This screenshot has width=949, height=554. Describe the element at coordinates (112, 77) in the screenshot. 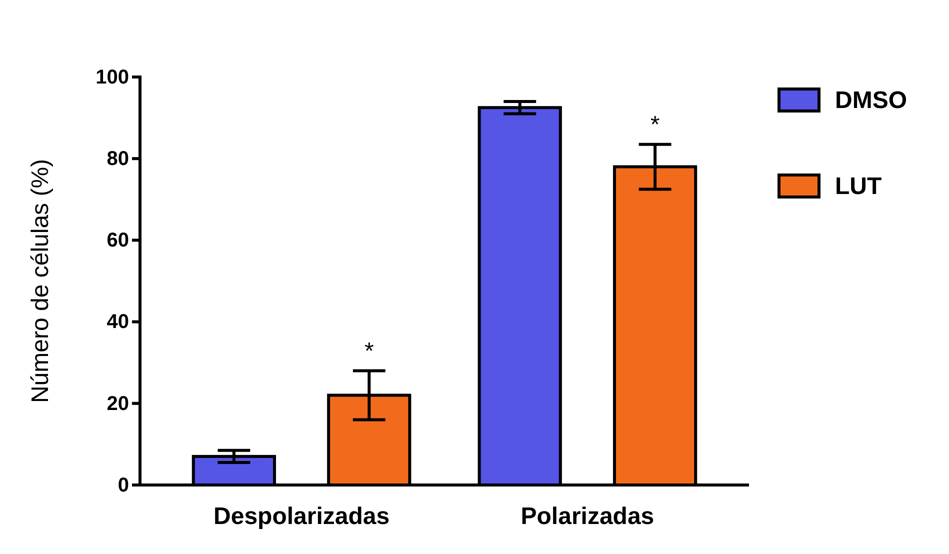

I see `y-tick-label: 100` at that location.